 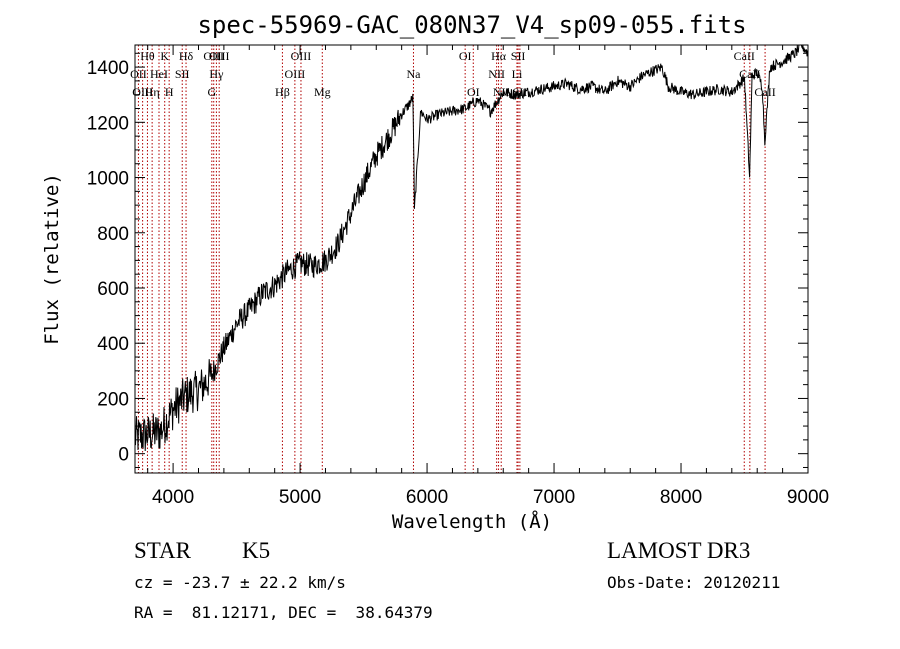 What do you see at coordinates (113, 344) in the screenshot?
I see `y-tick-label: 400` at bounding box center [113, 344].